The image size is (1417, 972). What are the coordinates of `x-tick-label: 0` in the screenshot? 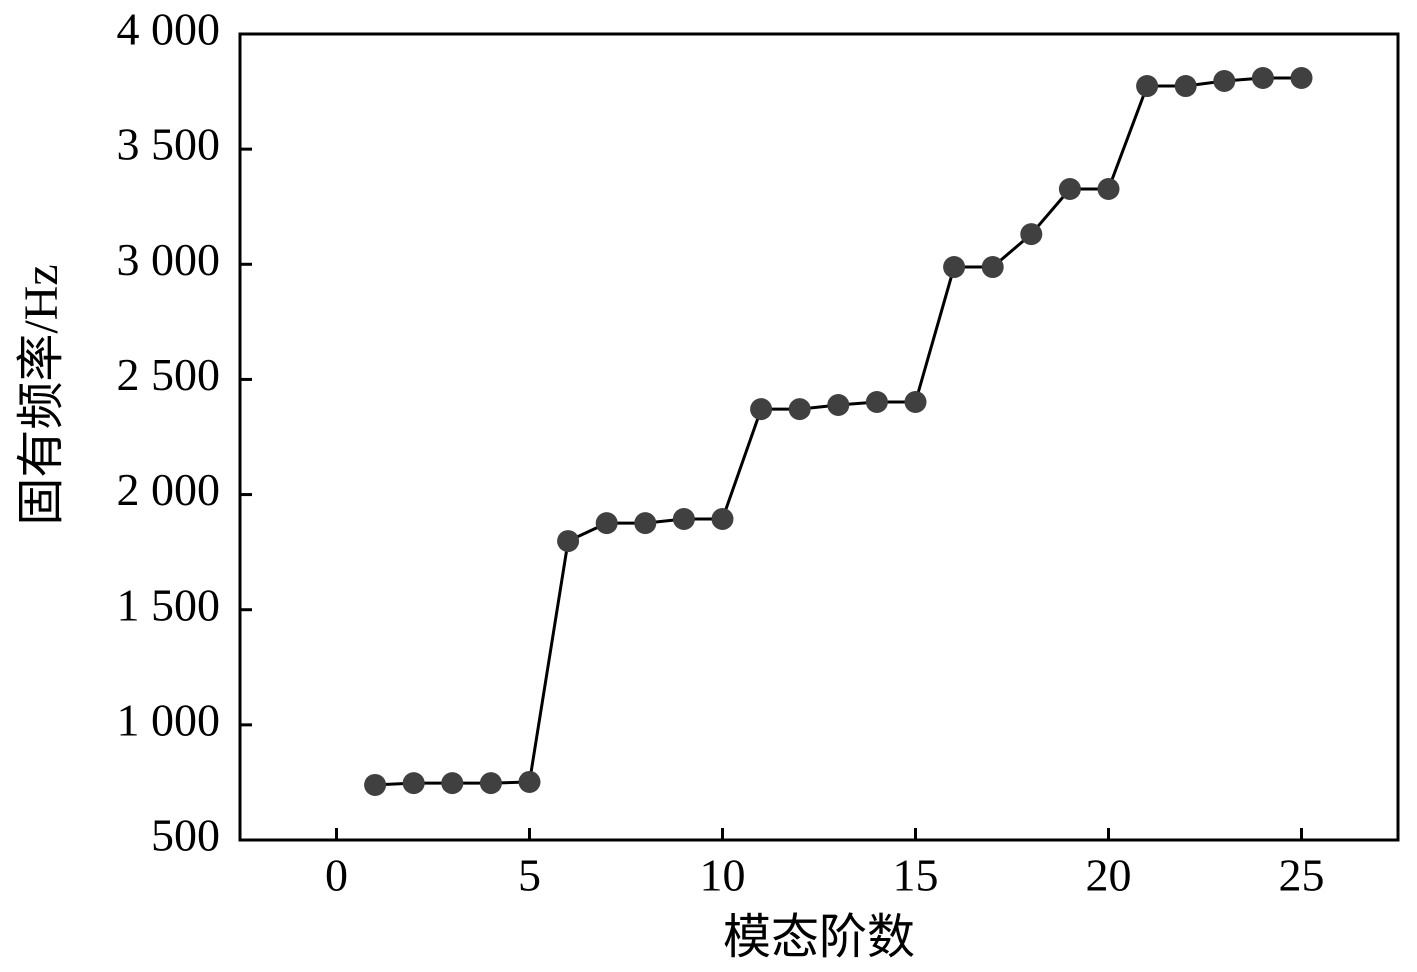 It's located at (336, 875).